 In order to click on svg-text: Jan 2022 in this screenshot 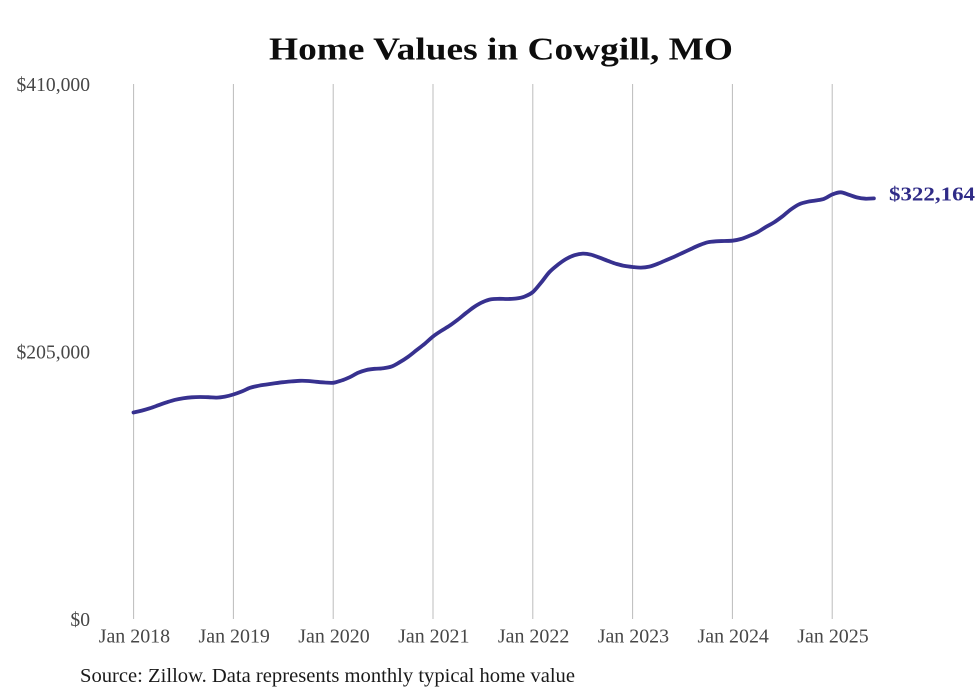, I will do `click(533, 637)`.